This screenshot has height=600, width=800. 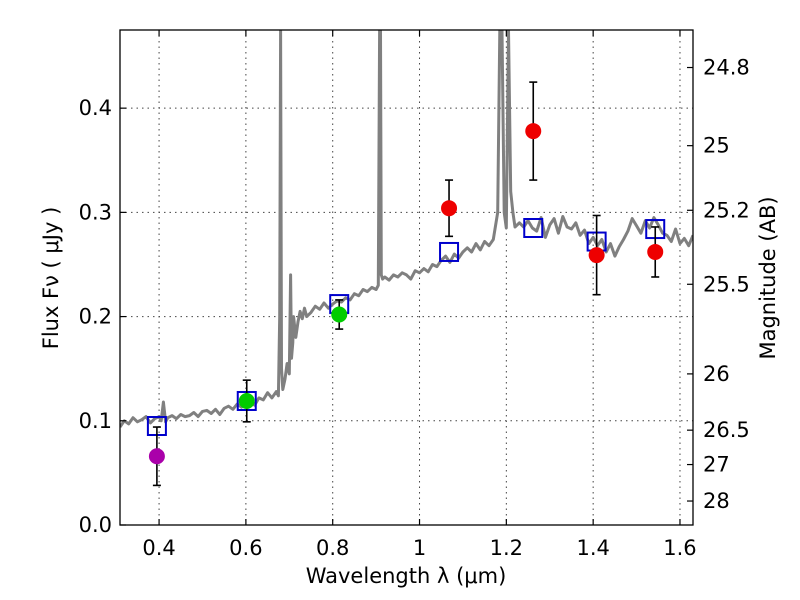 I want to click on x-axis-label: Wavelength λ (μm), so click(x=406, y=576).